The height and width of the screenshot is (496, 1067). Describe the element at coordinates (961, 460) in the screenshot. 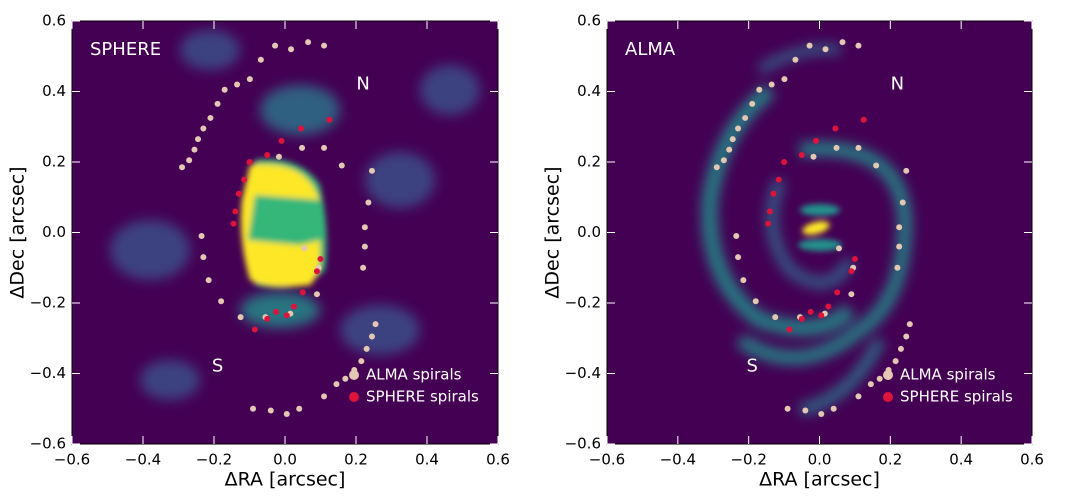

I see `x-tick-label: 0.4` at that location.